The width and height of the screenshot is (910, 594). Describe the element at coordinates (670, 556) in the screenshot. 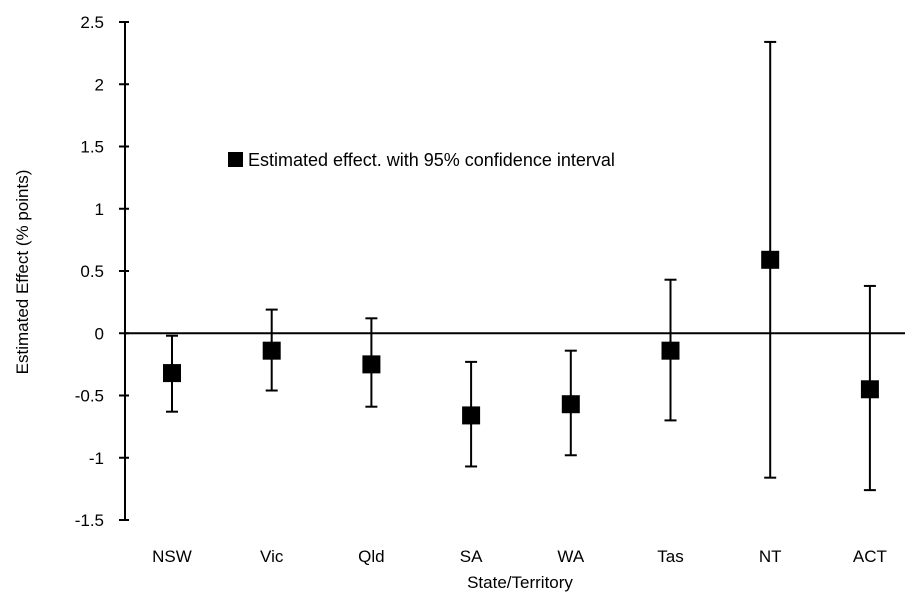

I see `x-tick-label: Tas` at that location.